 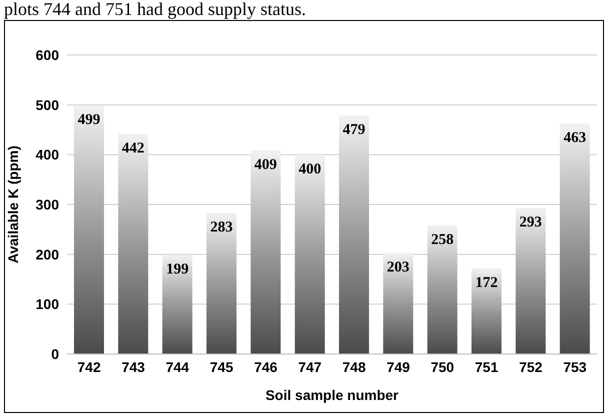 What do you see at coordinates (486, 282) in the screenshot?
I see `data-label: 172` at bounding box center [486, 282].